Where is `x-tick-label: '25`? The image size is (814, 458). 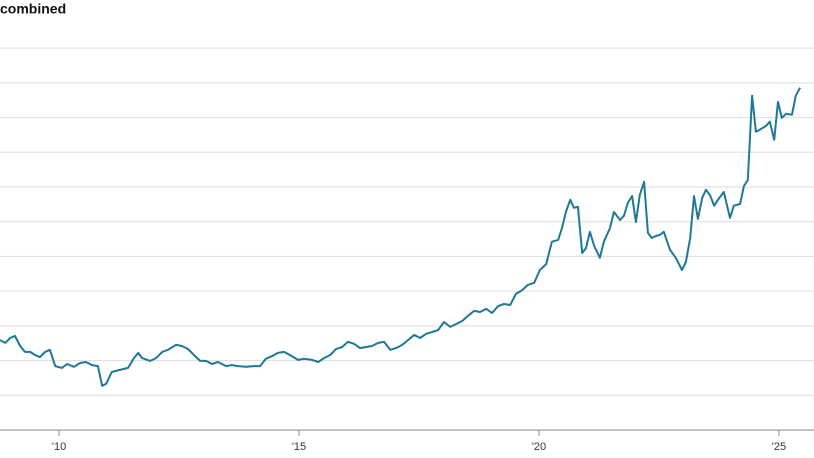 x-tick-label: '25 is located at coordinates (779, 447).